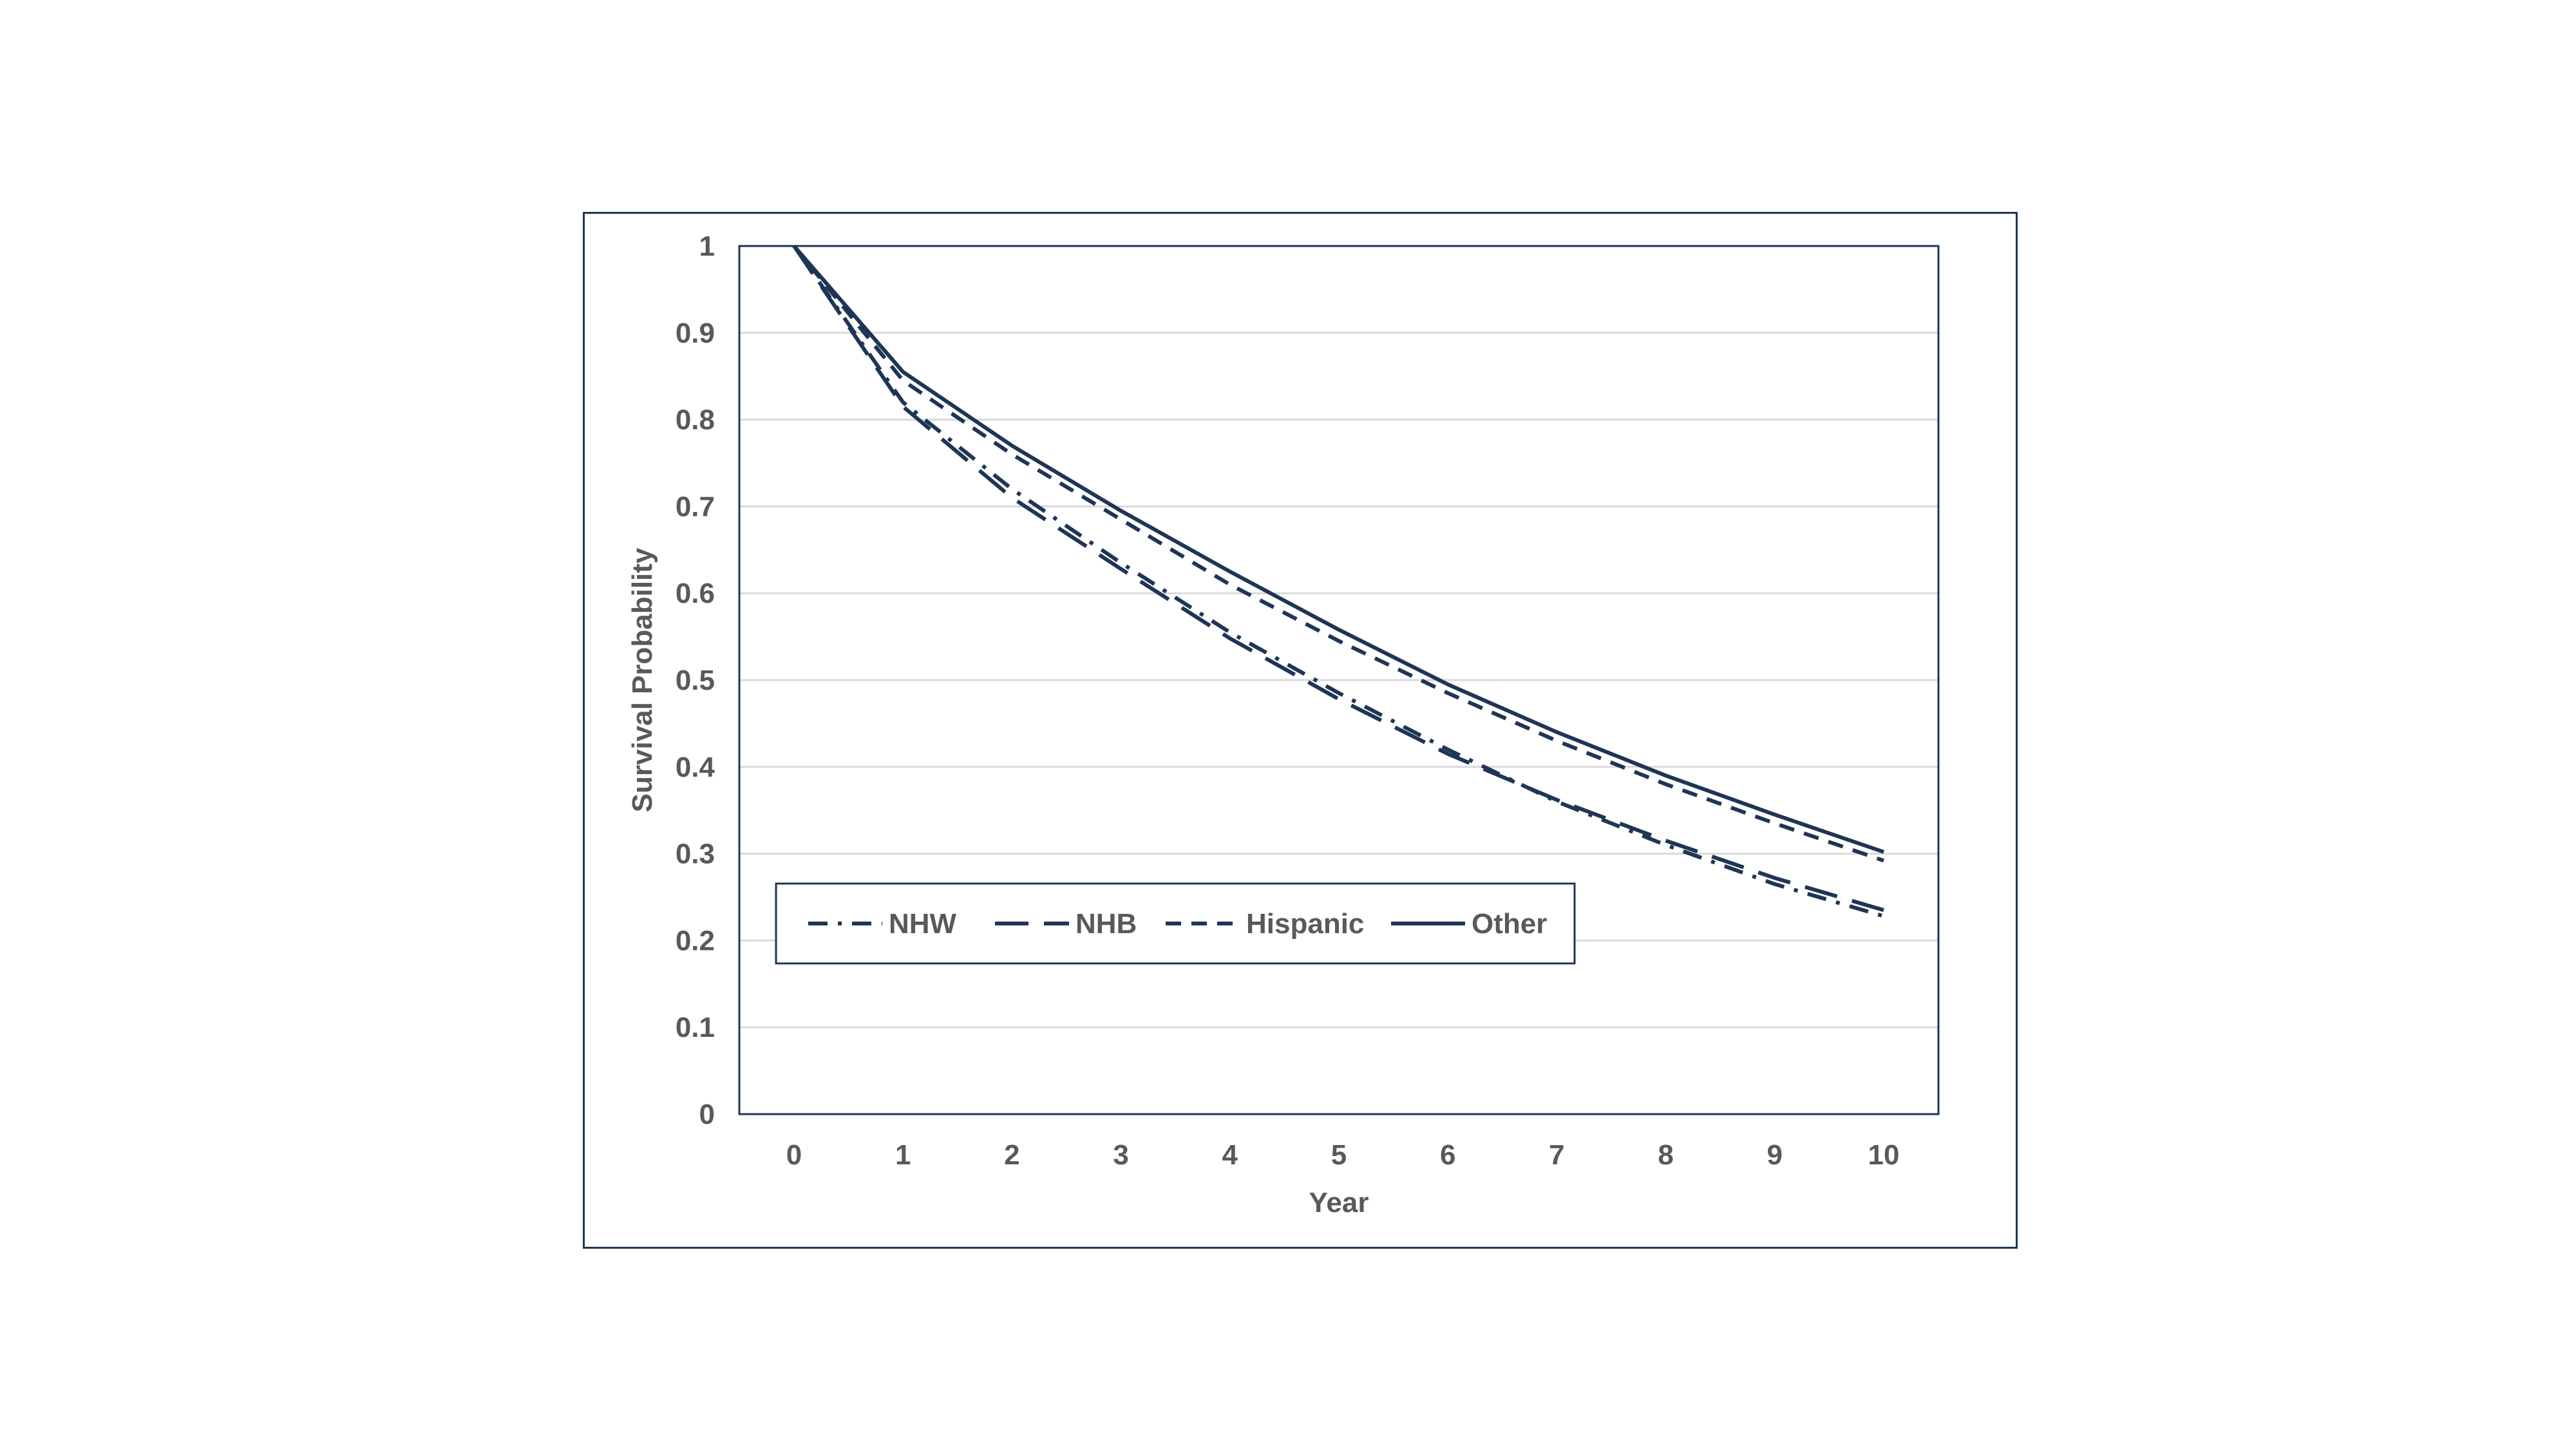 The width and height of the screenshot is (2576, 1449). I want to click on legend: NHW NHB Hispanic Other, so click(1175, 923).